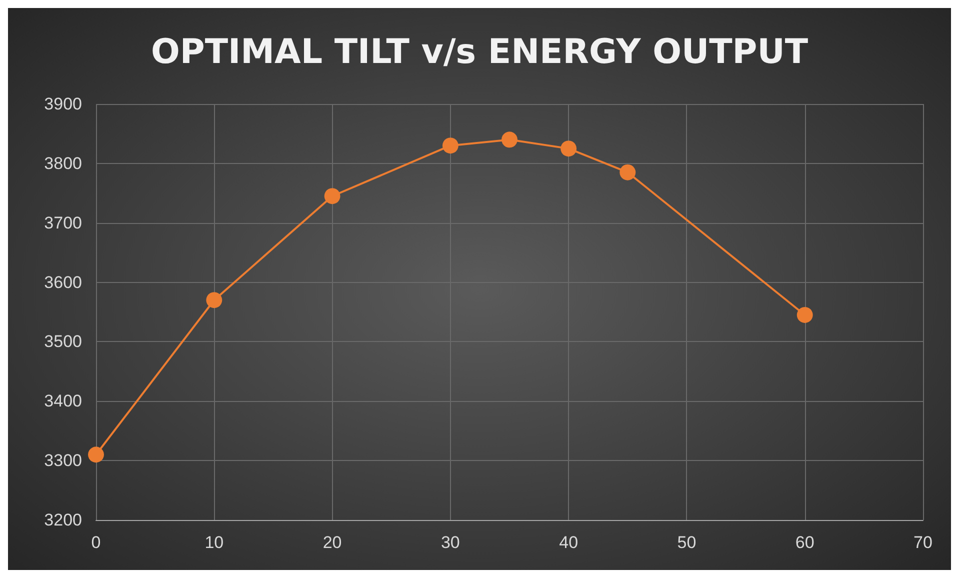  I want to click on x-tick-label: 10, so click(214, 542).